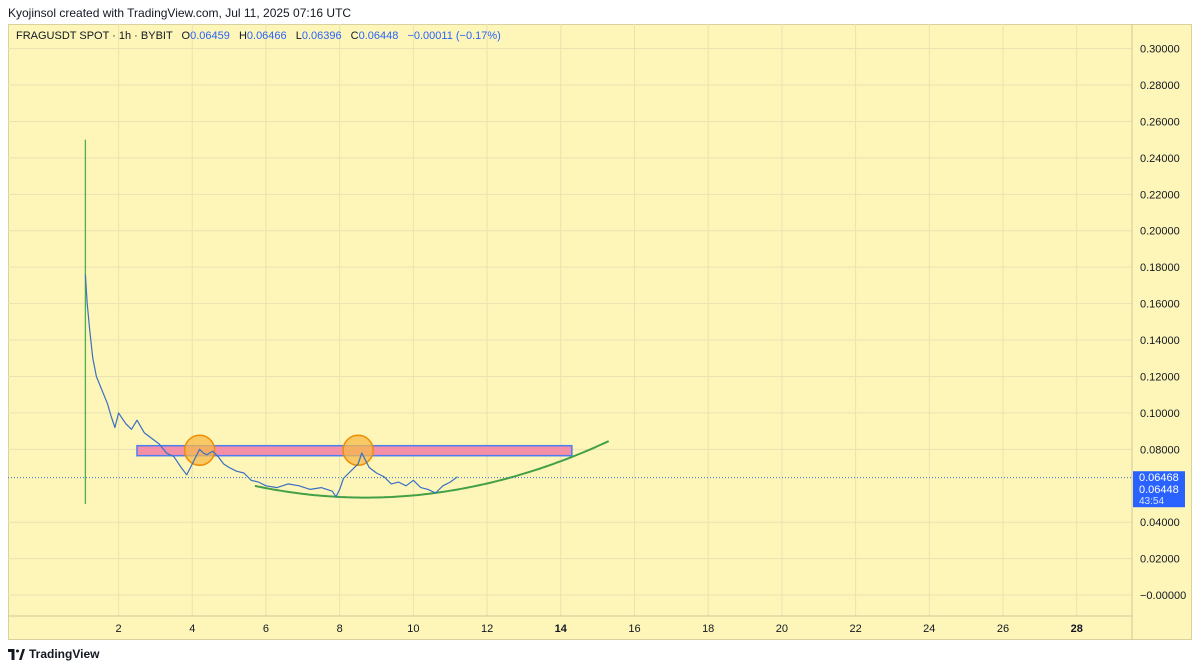 The height and width of the screenshot is (669, 1200). What do you see at coordinates (634, 629) in the screenshot?
I see `x-tick-label: 16` at bounding box center [634, 629].